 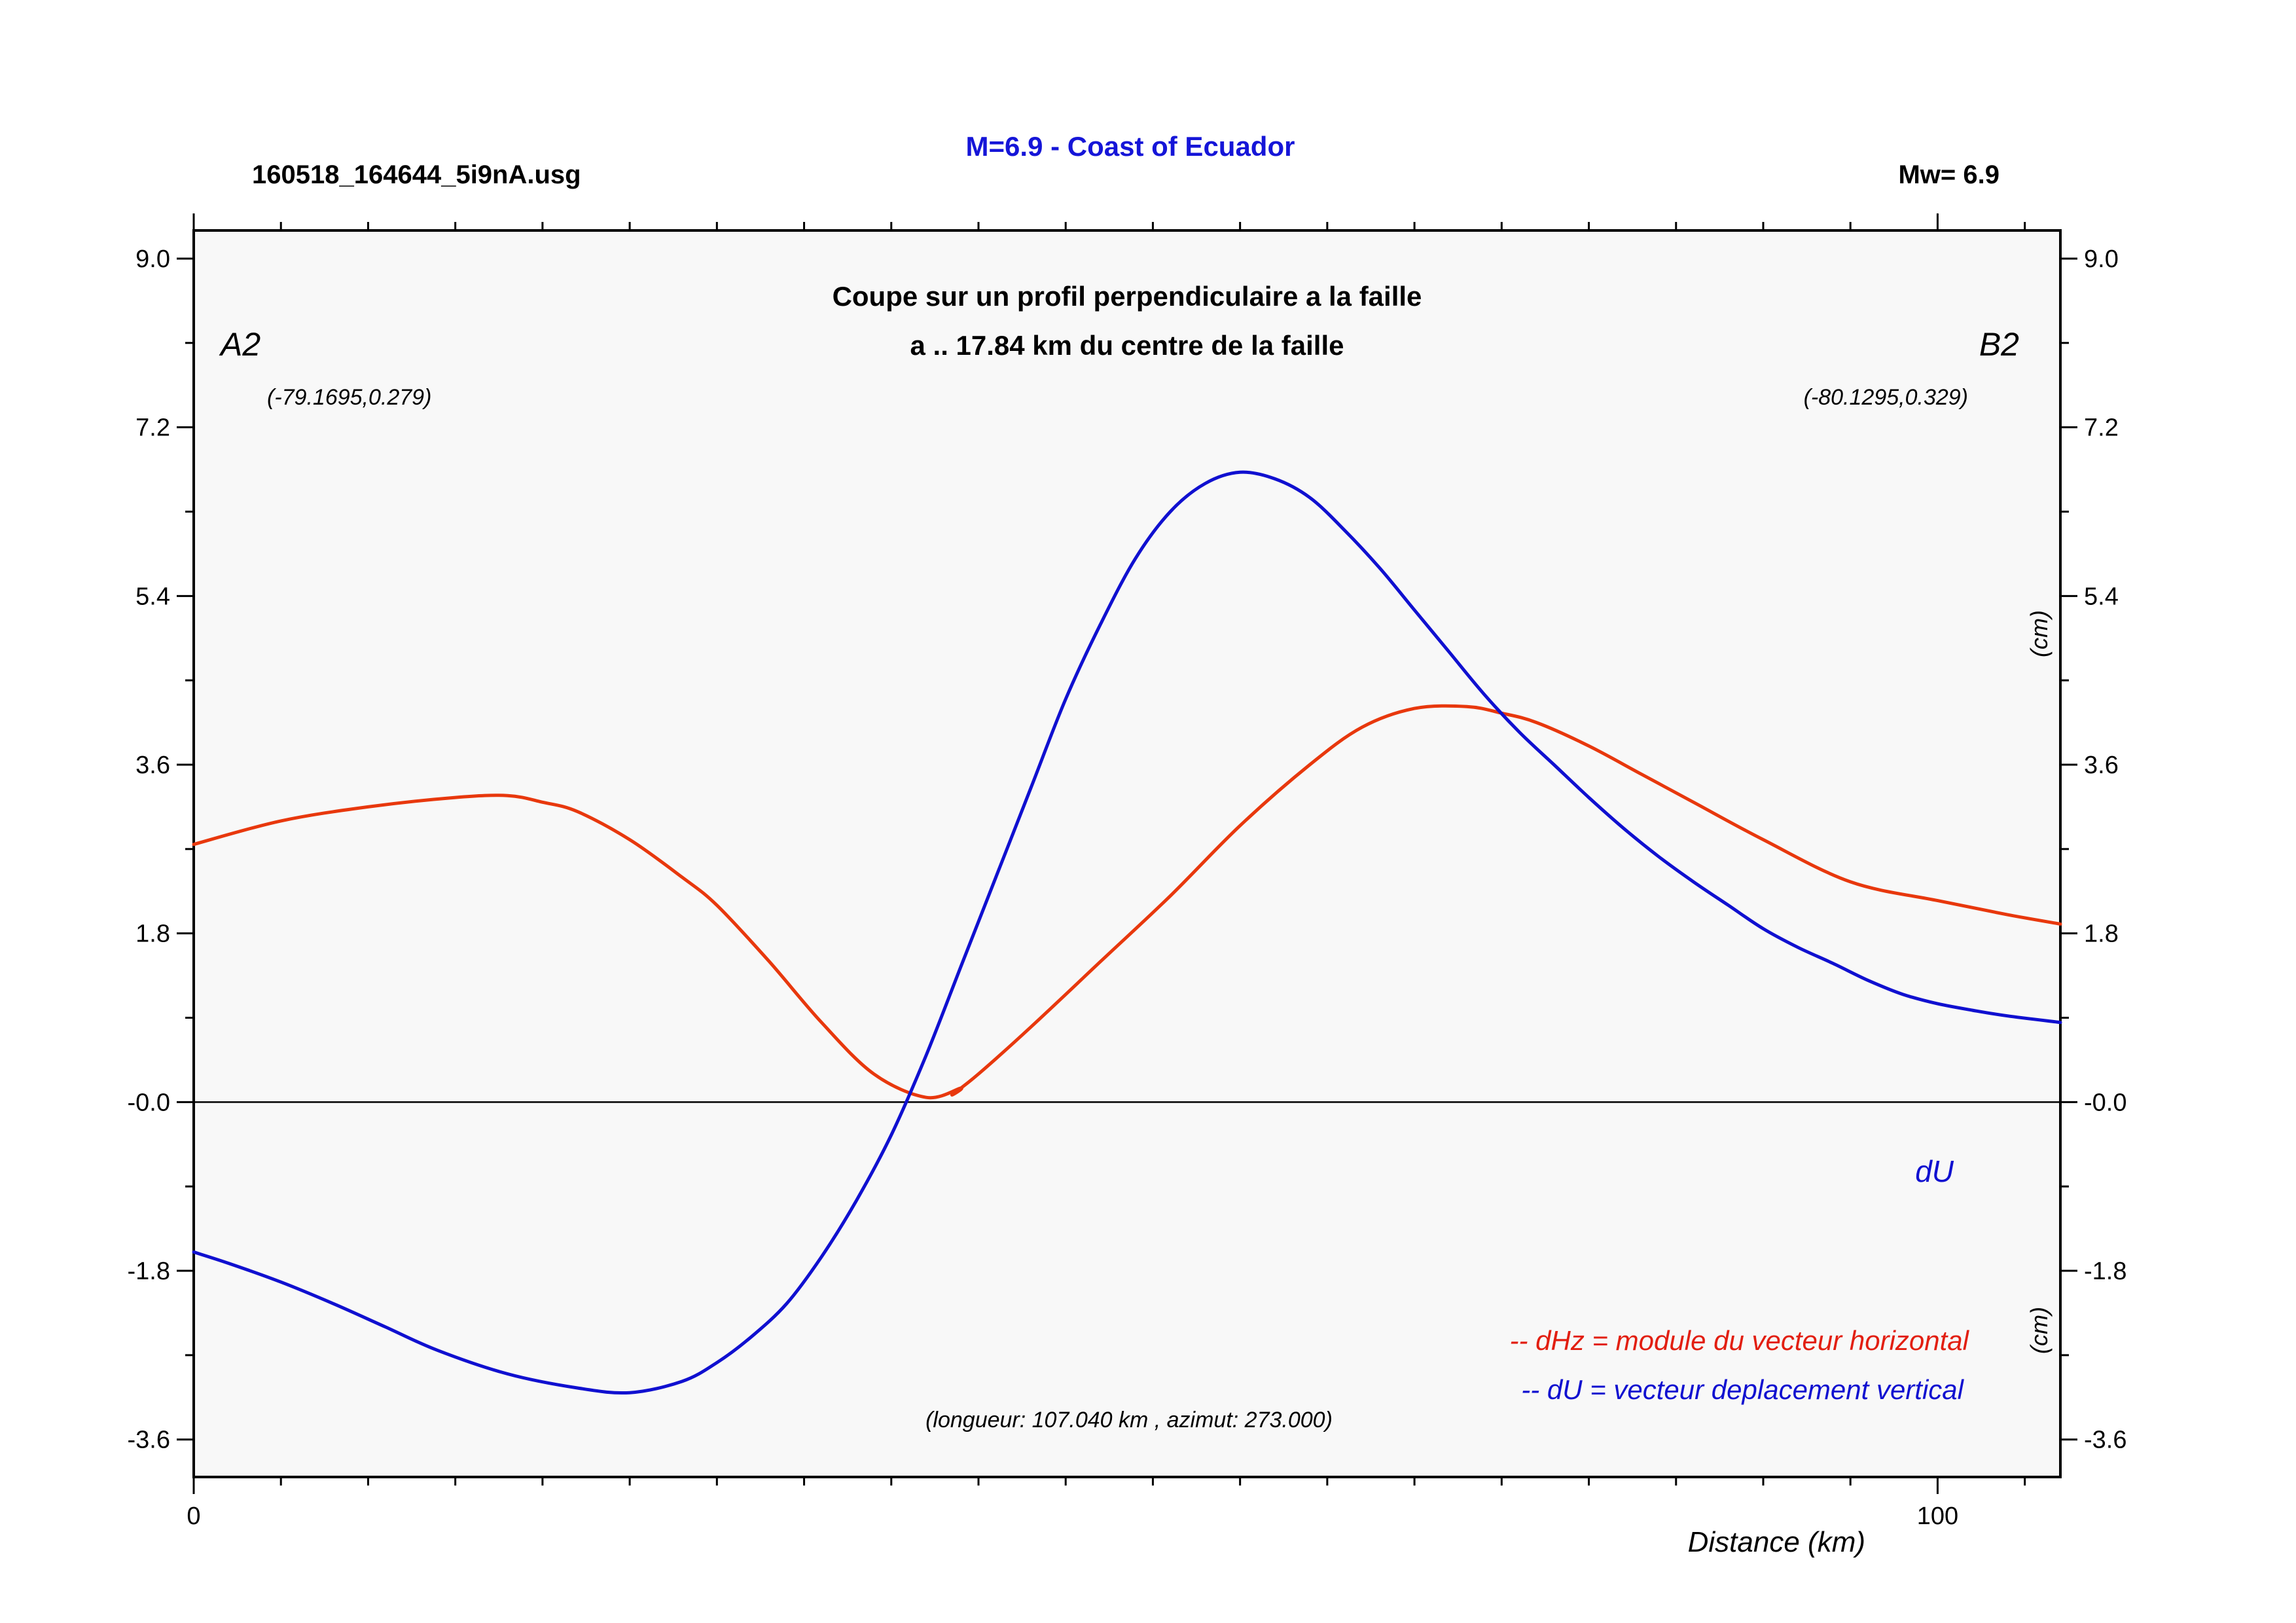 What do you see at coordinates (1072, 1516) in the screenshot?
I see `x-axis-labels: 0 100` at bounding box center [1072, 1516].